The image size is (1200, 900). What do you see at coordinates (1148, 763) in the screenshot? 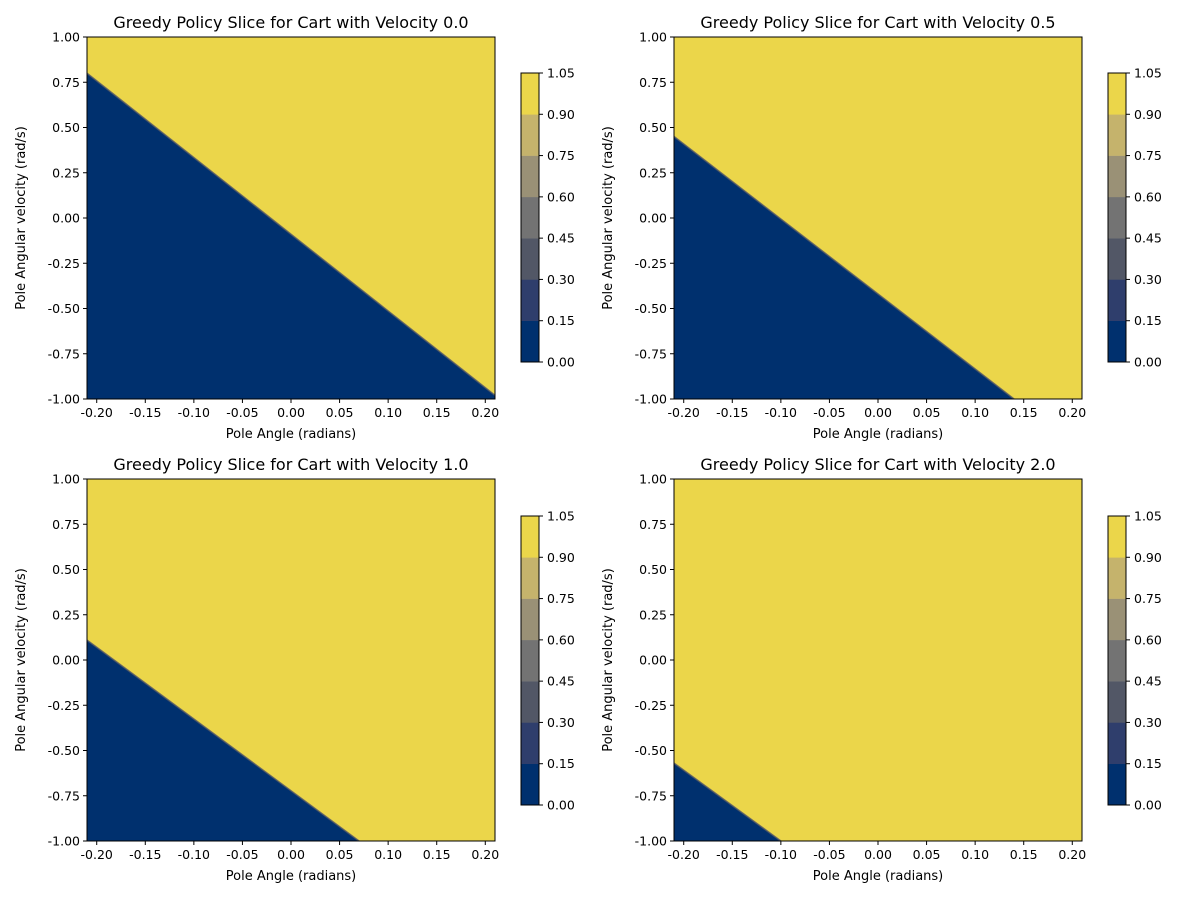
I see `colorbar-tick-label: 0.15` at bounding box center [1148, 763].